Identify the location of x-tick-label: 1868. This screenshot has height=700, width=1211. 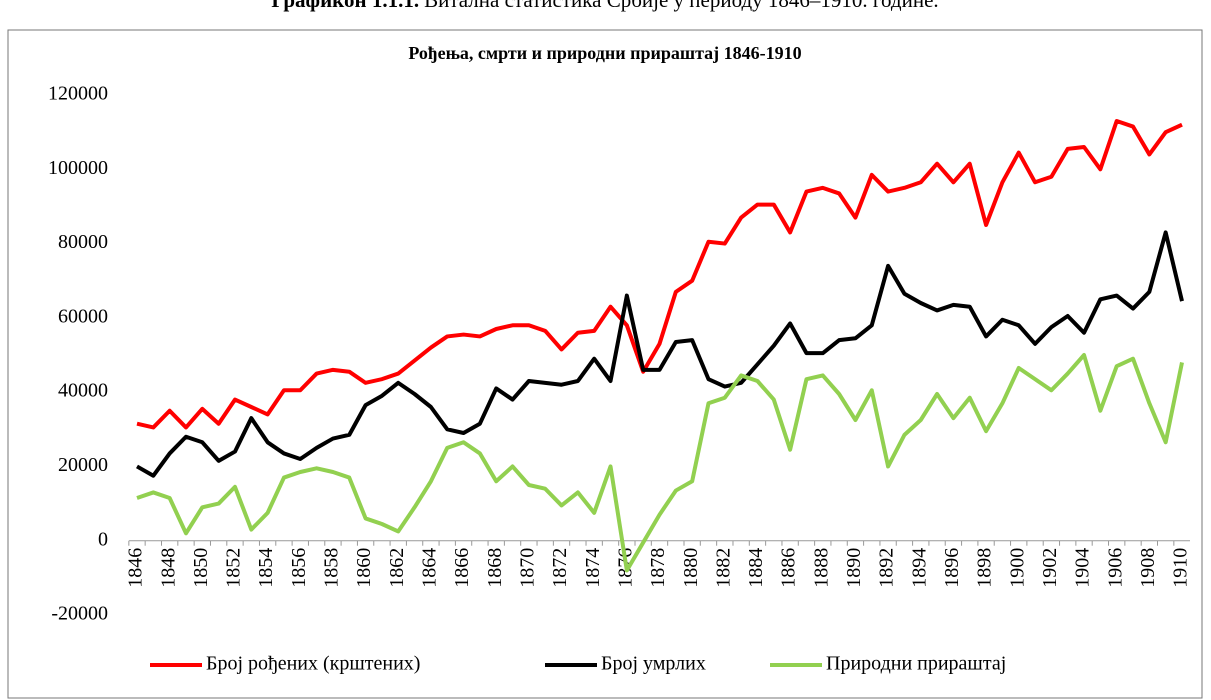
(495, 568).